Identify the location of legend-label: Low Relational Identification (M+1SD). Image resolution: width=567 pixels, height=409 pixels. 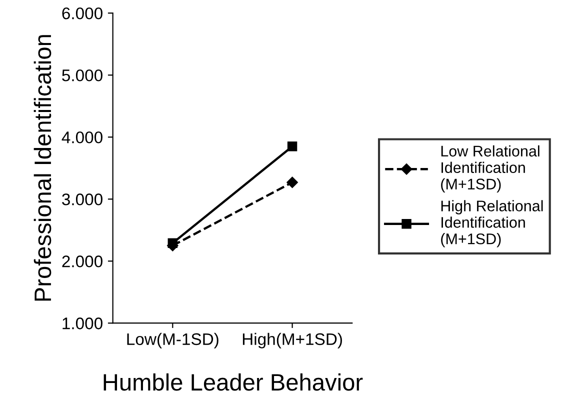
(490, 168).